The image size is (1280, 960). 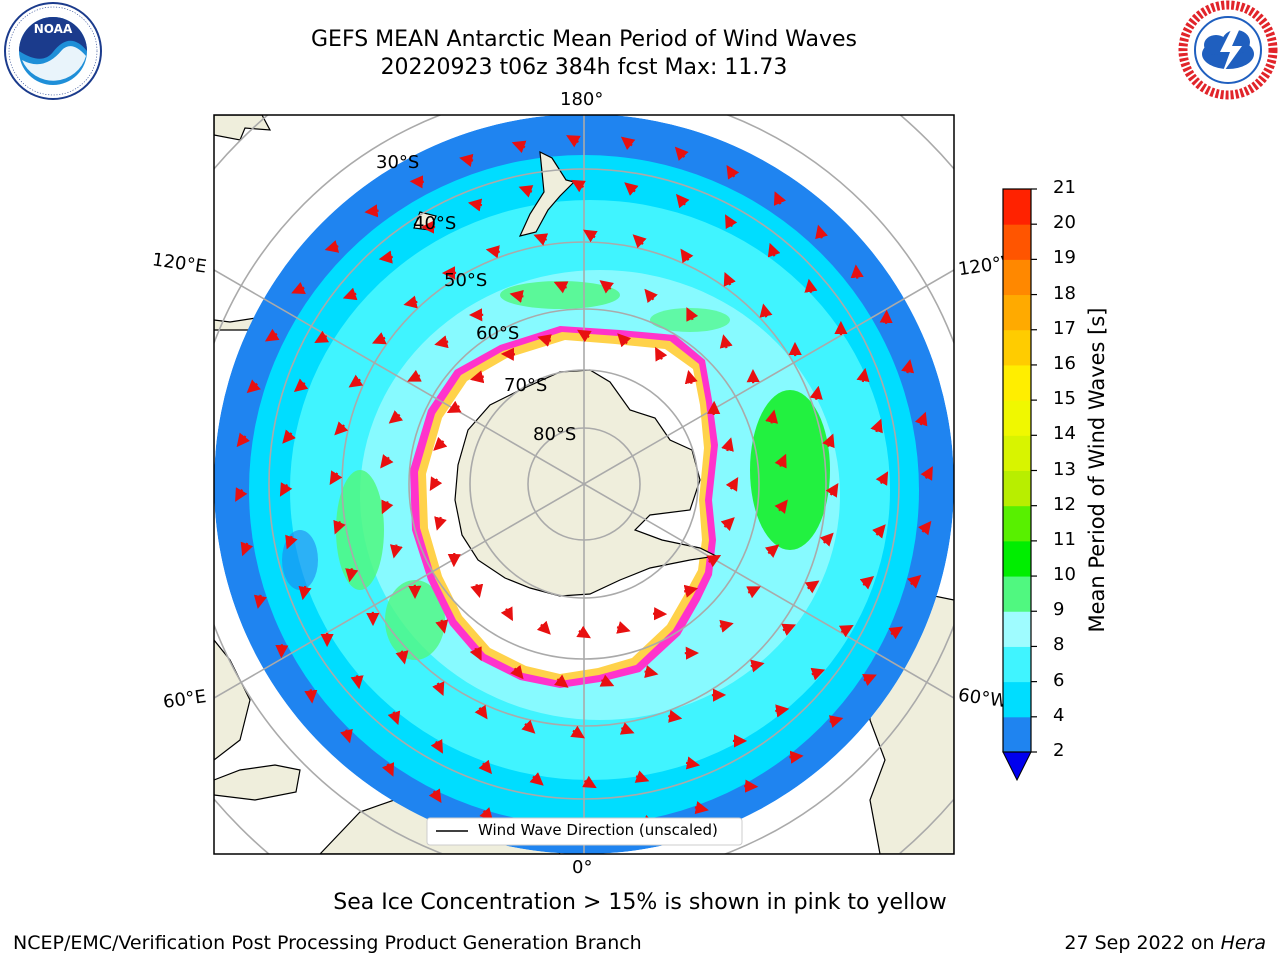 I want to click on colorbar-tick-label: 19, so click(x=1064, y=258).